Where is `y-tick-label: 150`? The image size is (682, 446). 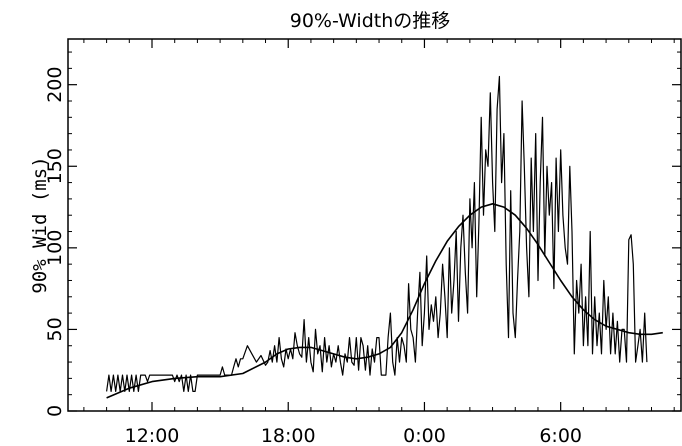
y-tick-label: 150 is located at coordinates (55, 166).